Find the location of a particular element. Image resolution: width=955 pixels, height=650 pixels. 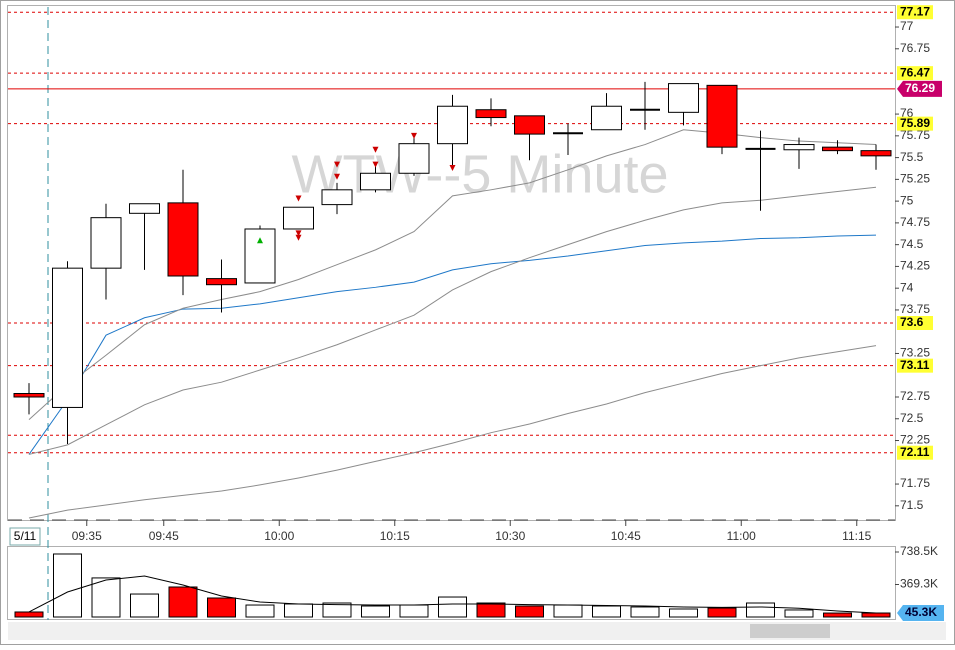

x-tick-label: 09:45 is located at coordinates (164, 536).